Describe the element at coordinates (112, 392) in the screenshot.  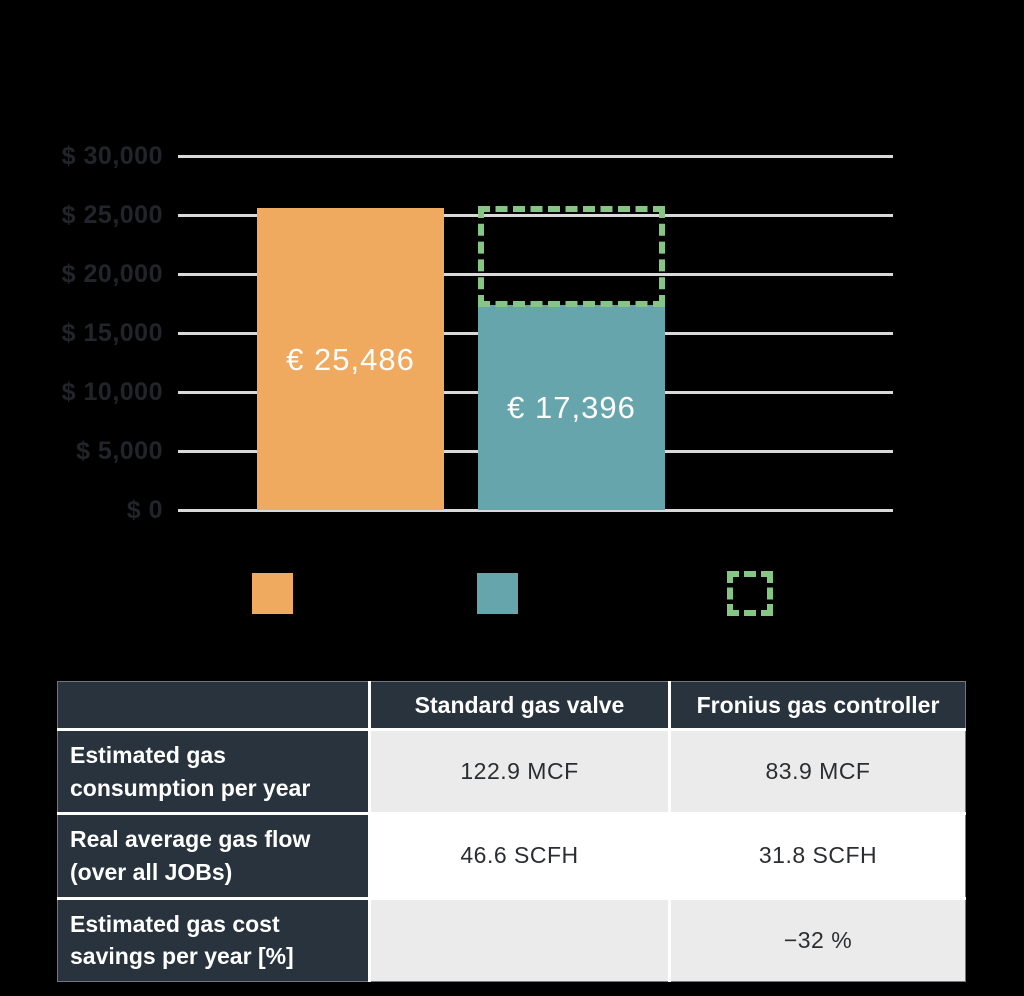
I see `y-axis-tick-label: $ 10,000` at that location.